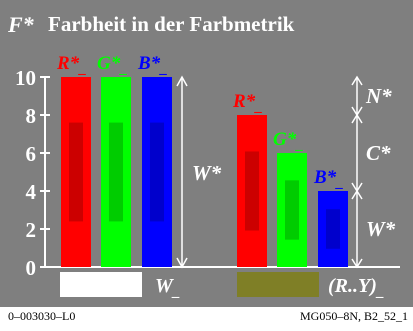 The height and width of the screenshot is (331, 413). Describe the element at coordinates (21, 24) in the screenshot. I see `title-symbol: F*` at that location.